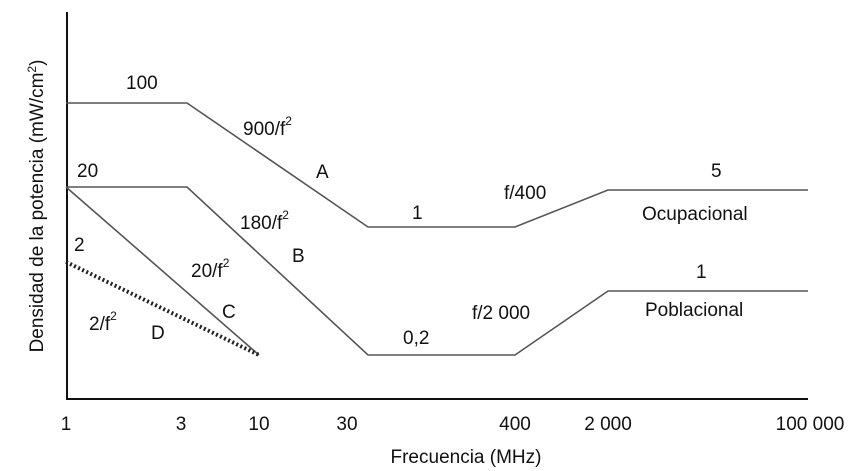 The height and width of the screenshot is (471, 862). What do you see at coordinates (37, 63) in the screenshot?
I see `y-axis-title-close: )` at bounding box center [37, 63].